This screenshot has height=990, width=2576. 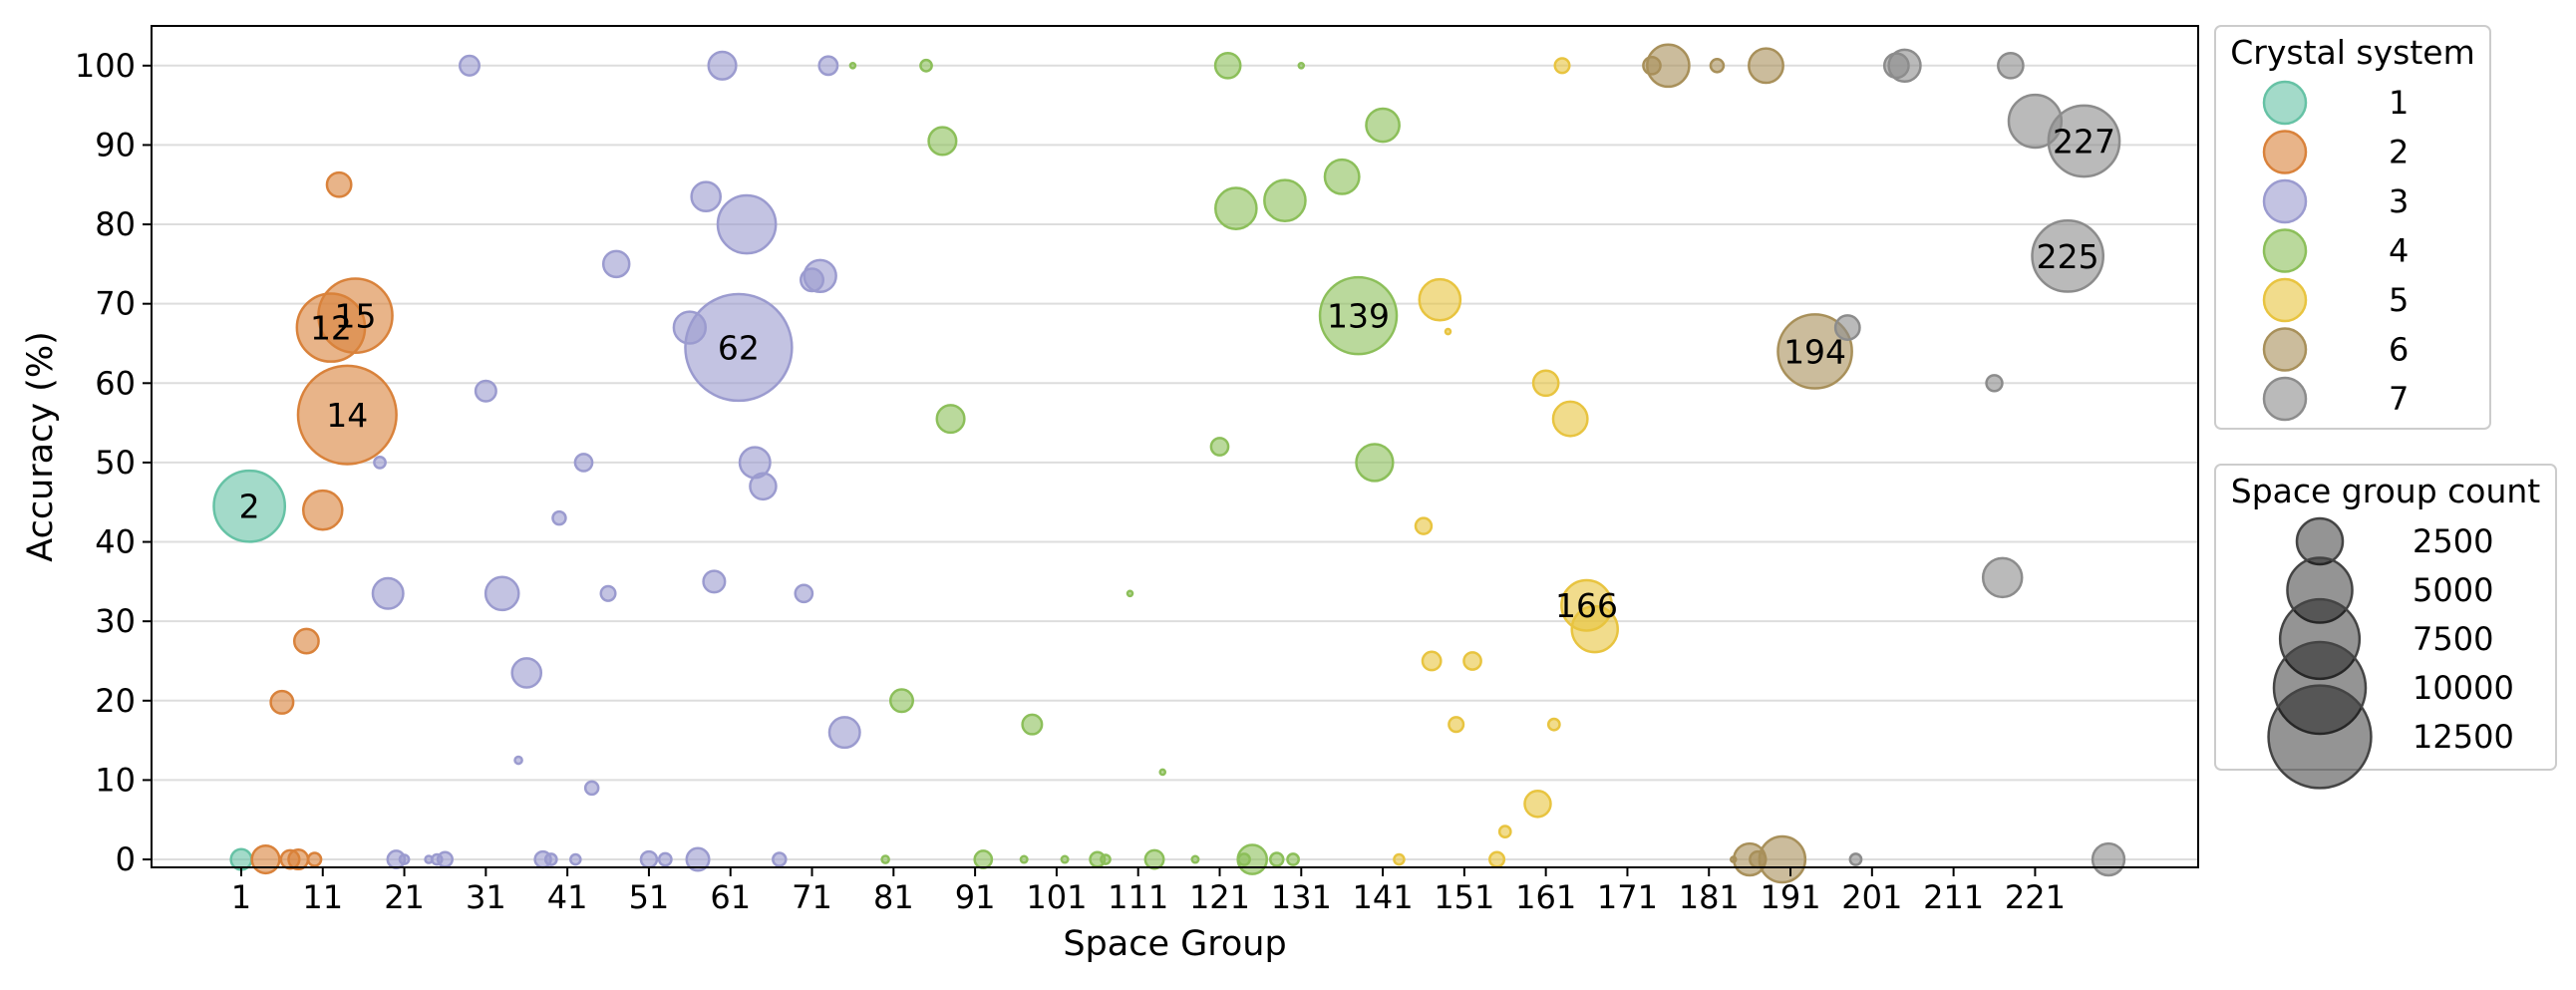 I want to click on size-legend-label: 5000, so click(x=2453, y=590).